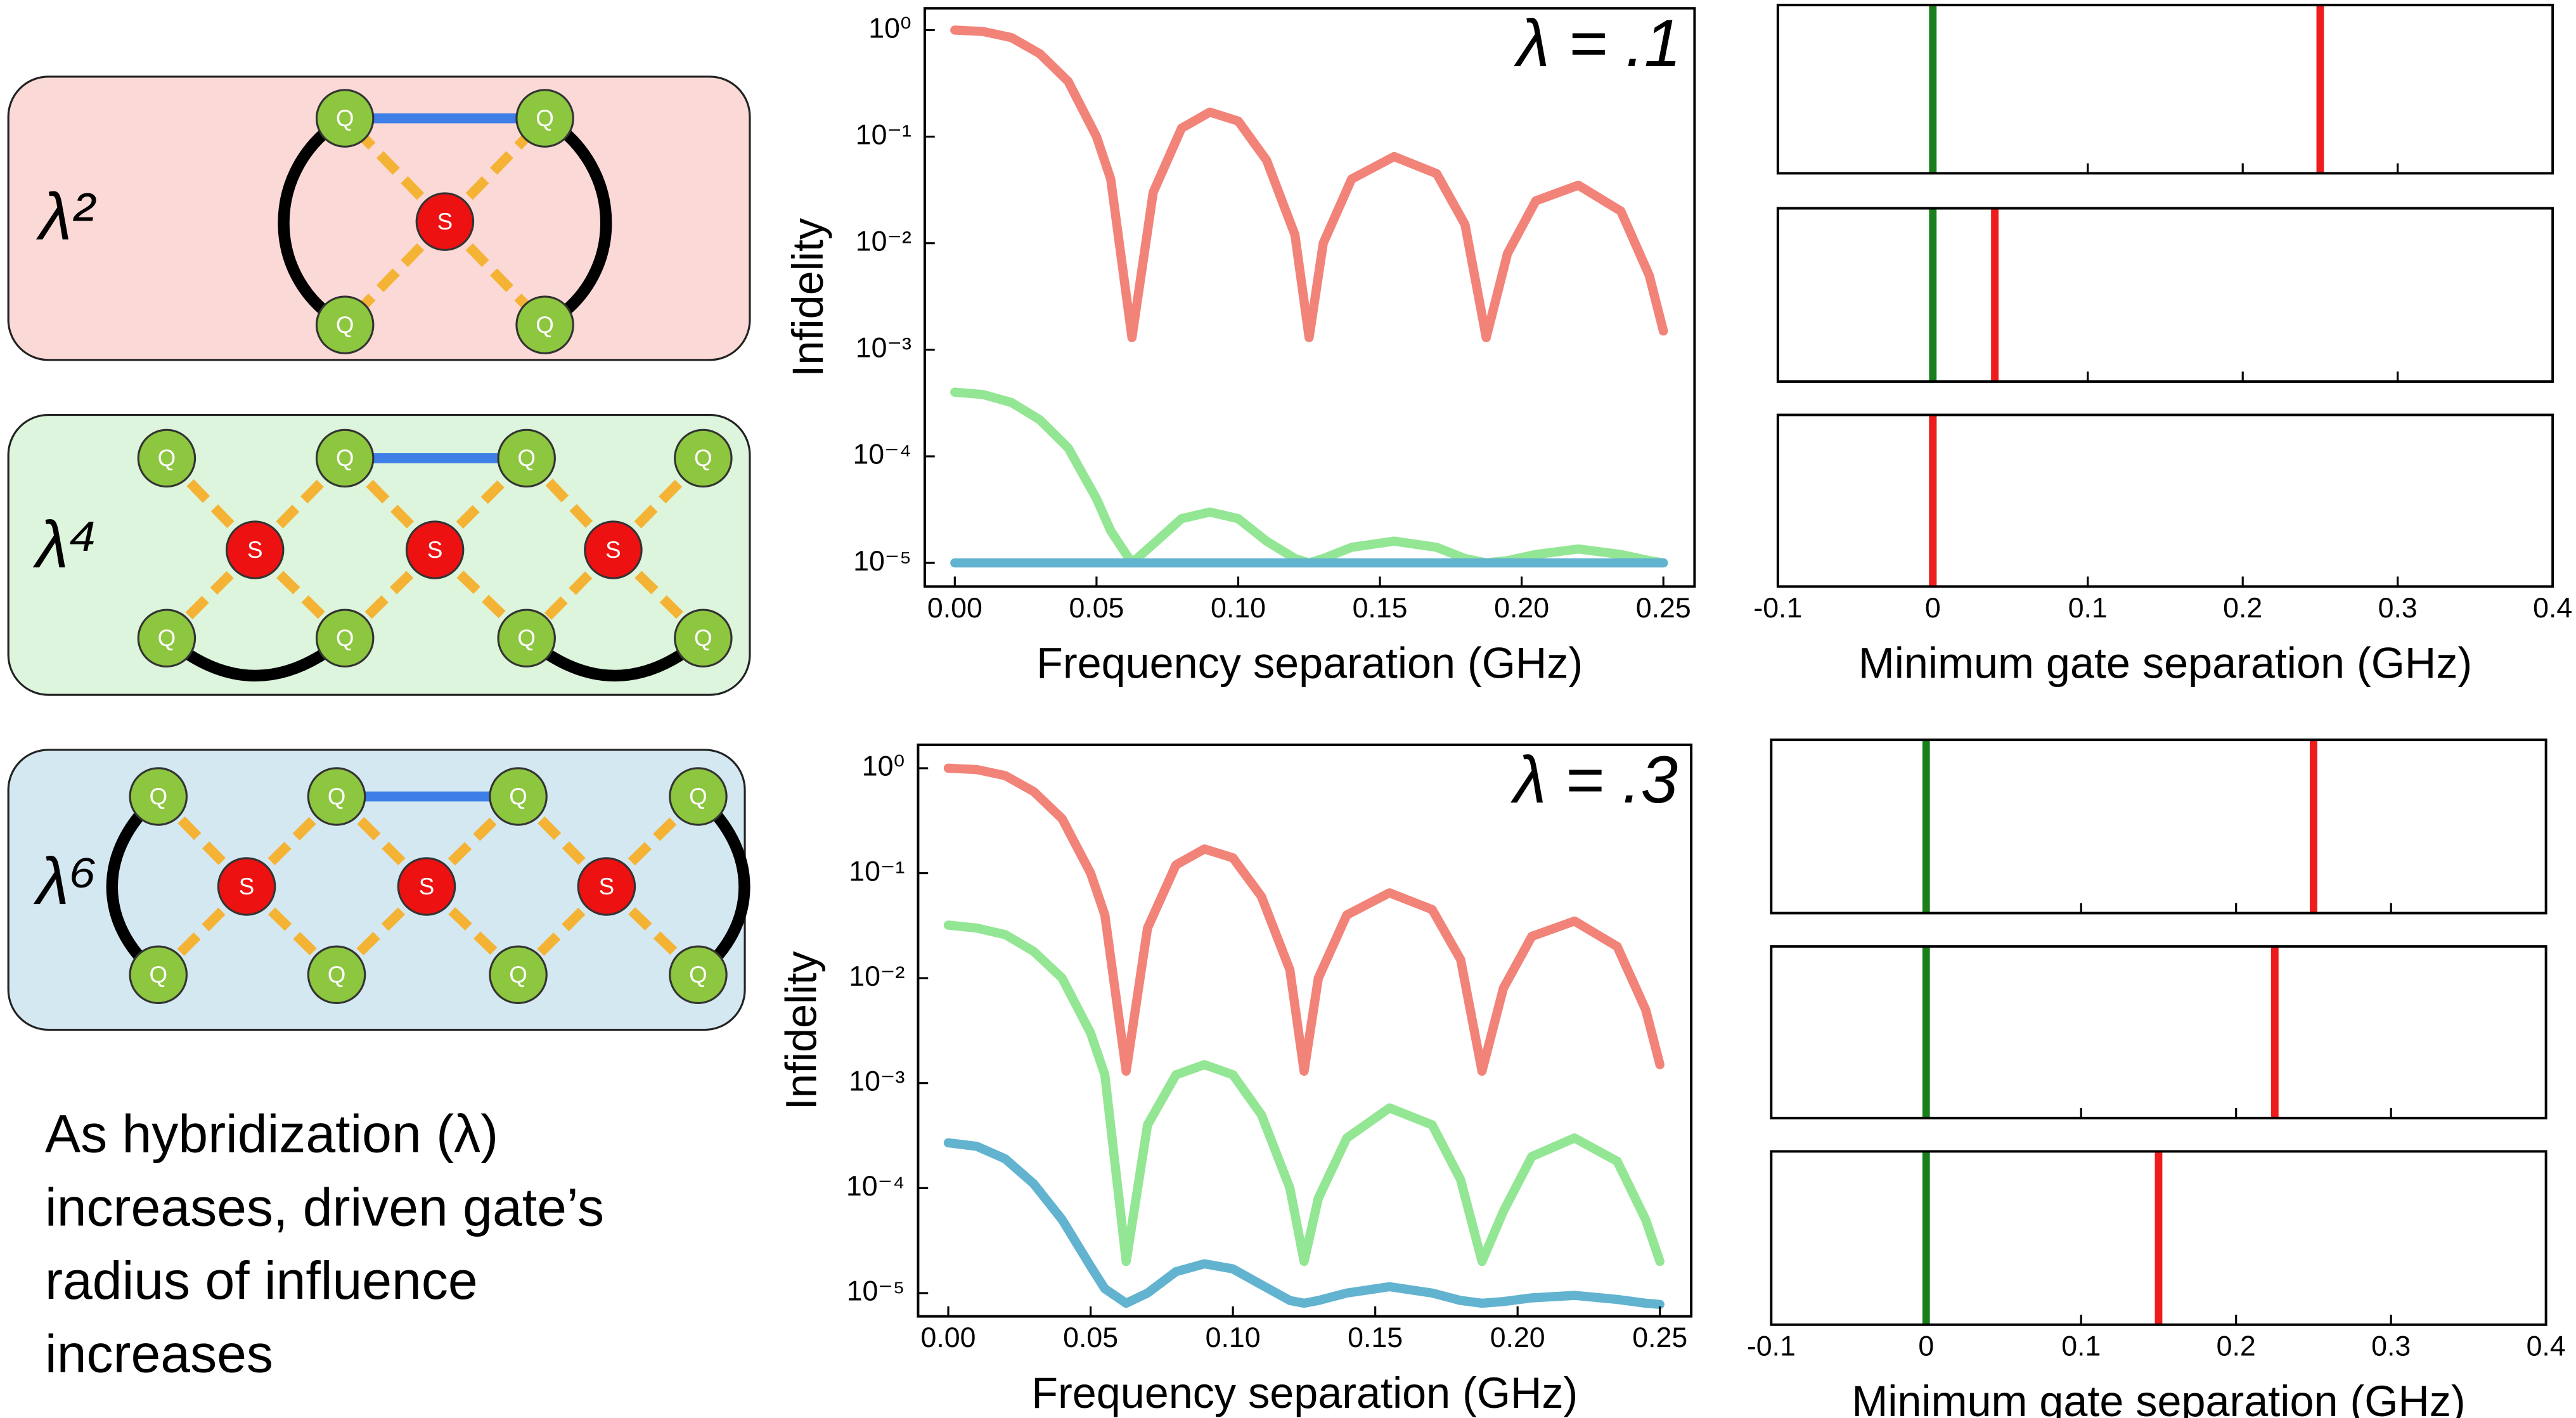  Describe the element at coordinates (1096, 608) in the screenshot. I see `x-tick-label: 0.05` at that location.